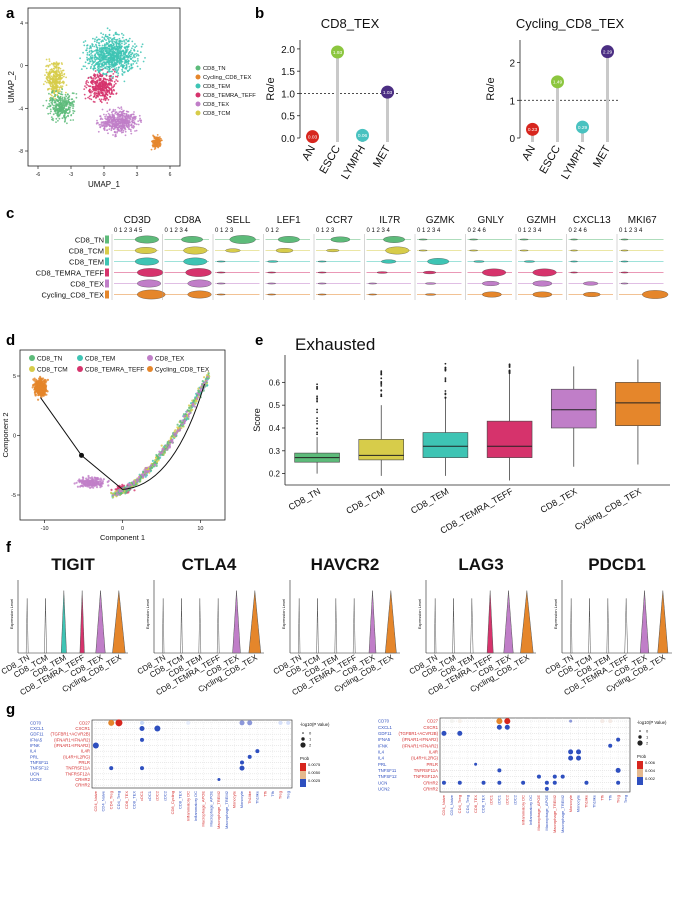 This screenshot has height=910, width=685. Describe the element at coordinates (304, 499) in the screenshot. I see `x-tick-label: CD8_TN` at that location.